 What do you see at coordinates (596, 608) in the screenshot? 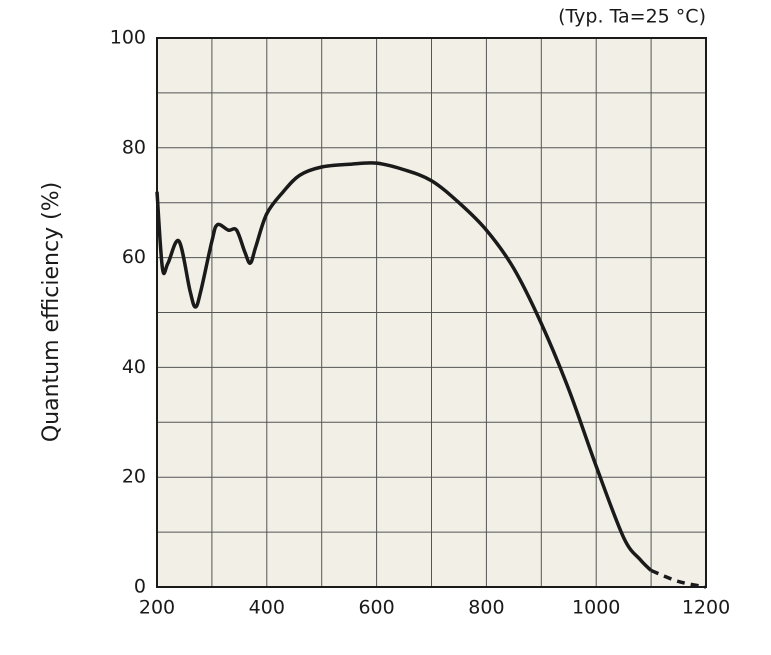
I see `x-tick-label: 1000` at bounding box center [596, 608].